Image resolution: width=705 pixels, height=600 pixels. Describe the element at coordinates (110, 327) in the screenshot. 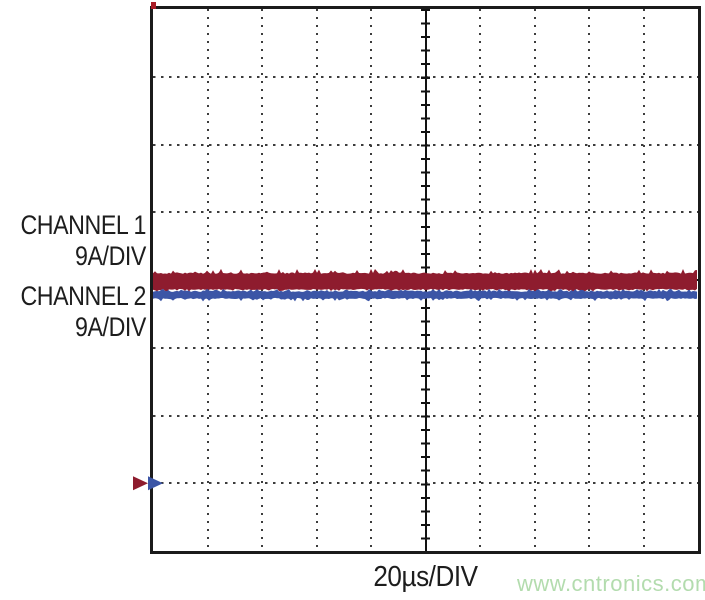

I see `channel2-scale: 9A/DIV` at that location.